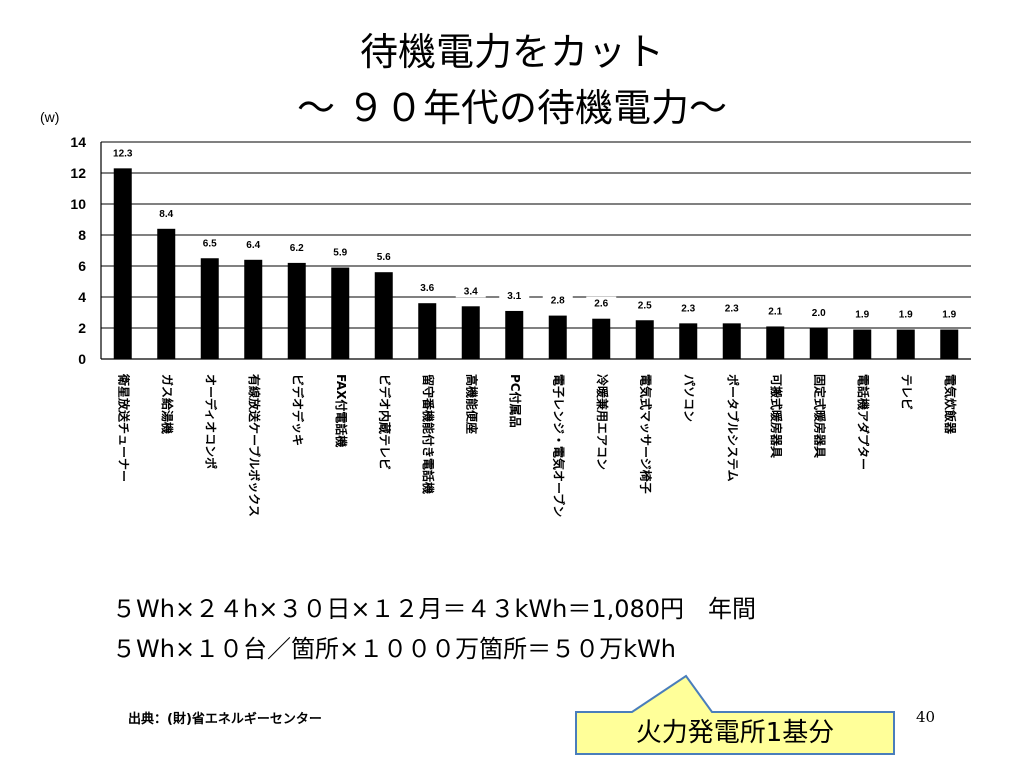 This screenshot has width=1024, height=768. What do you see at coordinates (950, 404) in the screenshot?
I see `x-tick-label: 電気炊飯器` at bounding box center [950, 404].